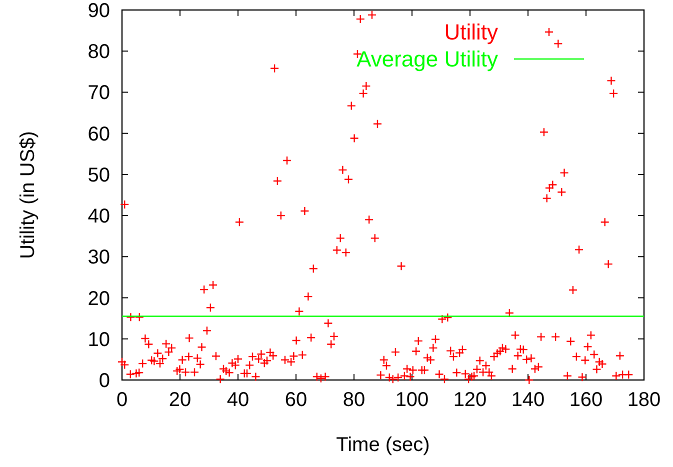  What do you see at coordinates (99, 257) in the screenshot?
I see `y-tick-label: 30` at bounding box center [99, 257].